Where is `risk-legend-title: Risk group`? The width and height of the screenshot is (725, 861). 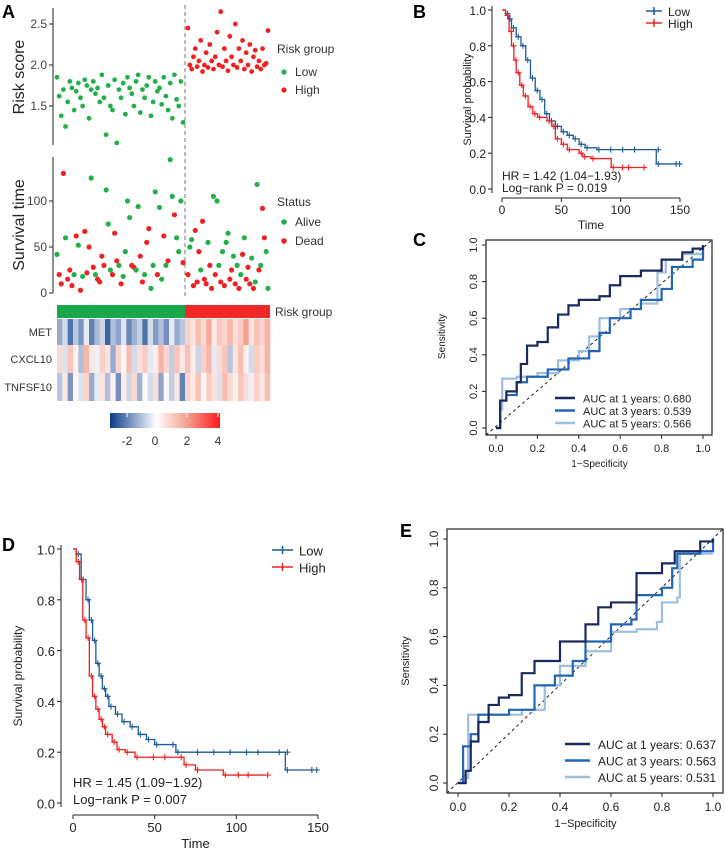 risk-legend-title: Risk group is located at coordinates (306, 49).